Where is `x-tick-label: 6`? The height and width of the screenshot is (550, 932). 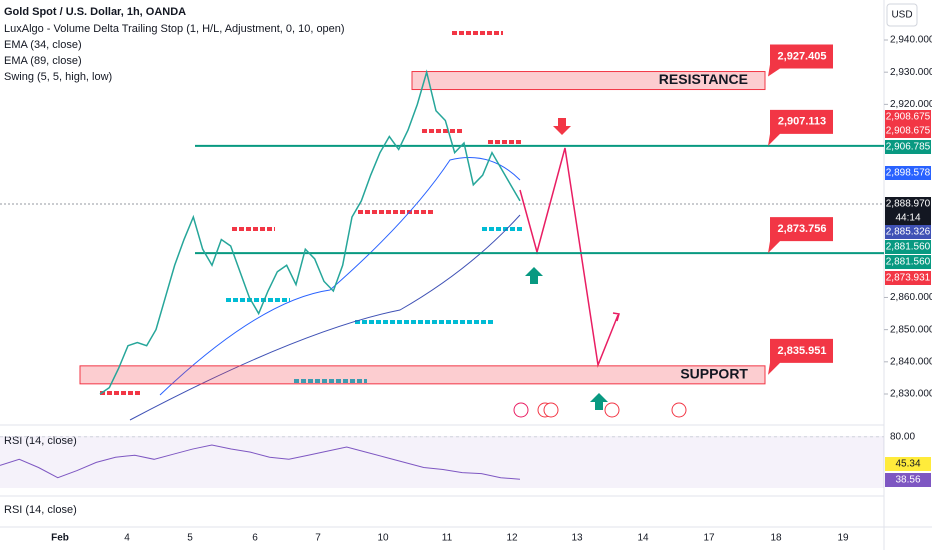
x-tick-label: 6 is located at coordinates (255, 538).